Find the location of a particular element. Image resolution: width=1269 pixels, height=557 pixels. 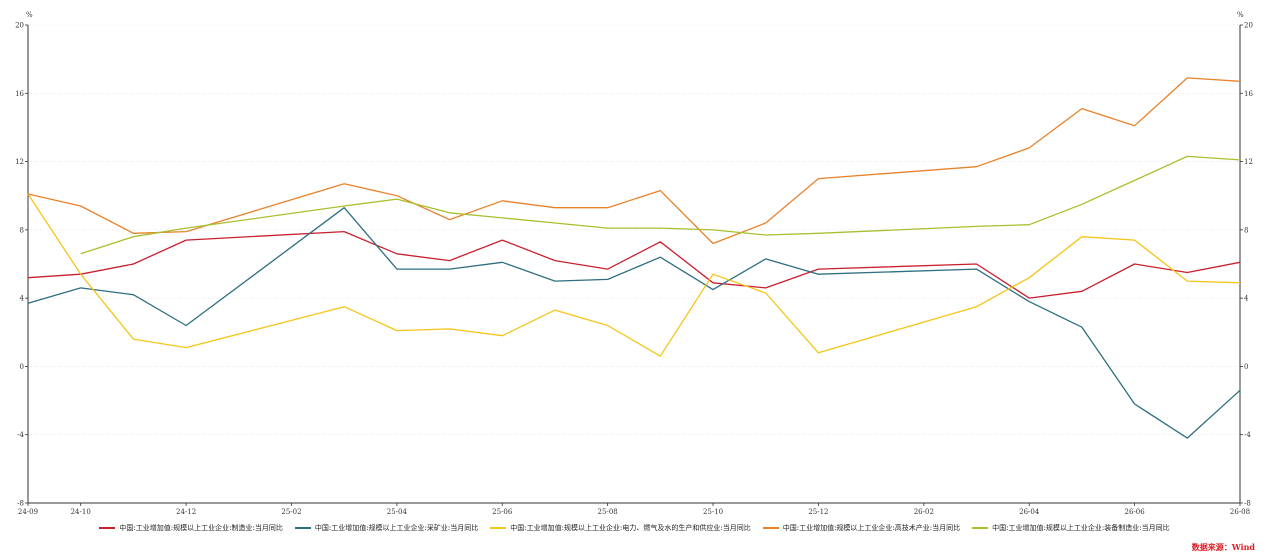

x-tick-label: 25-06 is located at coordinates (502, 512).